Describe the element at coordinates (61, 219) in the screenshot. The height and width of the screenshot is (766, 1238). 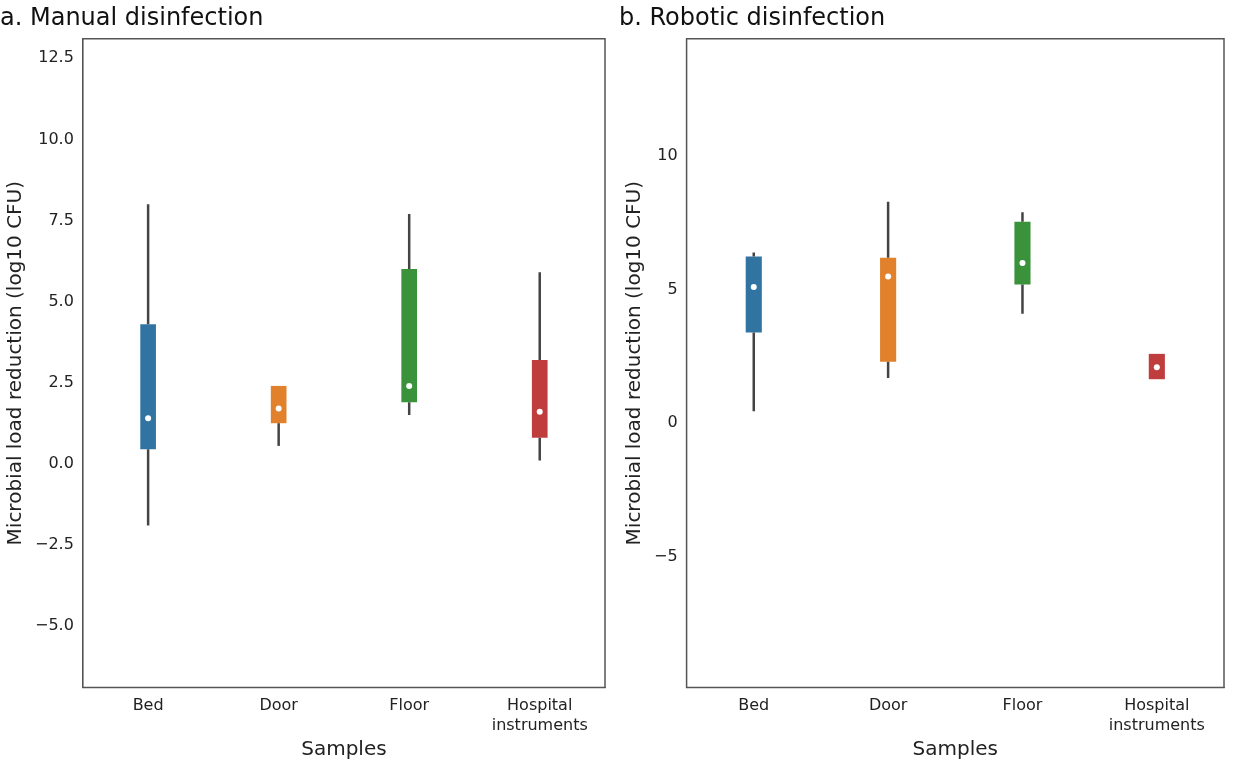
I see `y-tick-label: 7.5` at that location.